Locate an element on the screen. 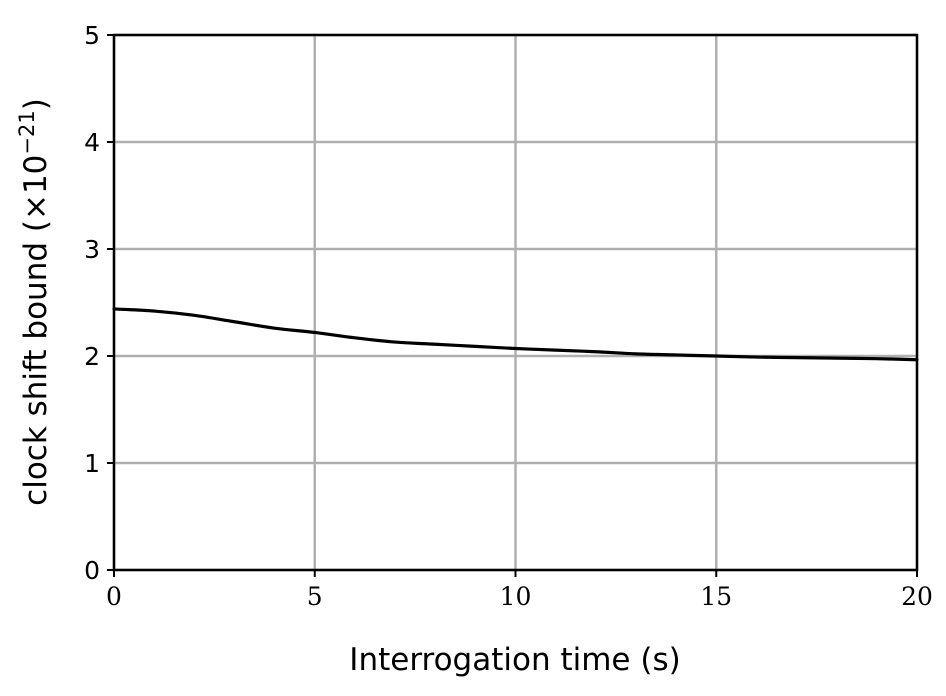  x-tick-label: 20 is located at coordinates (917, 596).